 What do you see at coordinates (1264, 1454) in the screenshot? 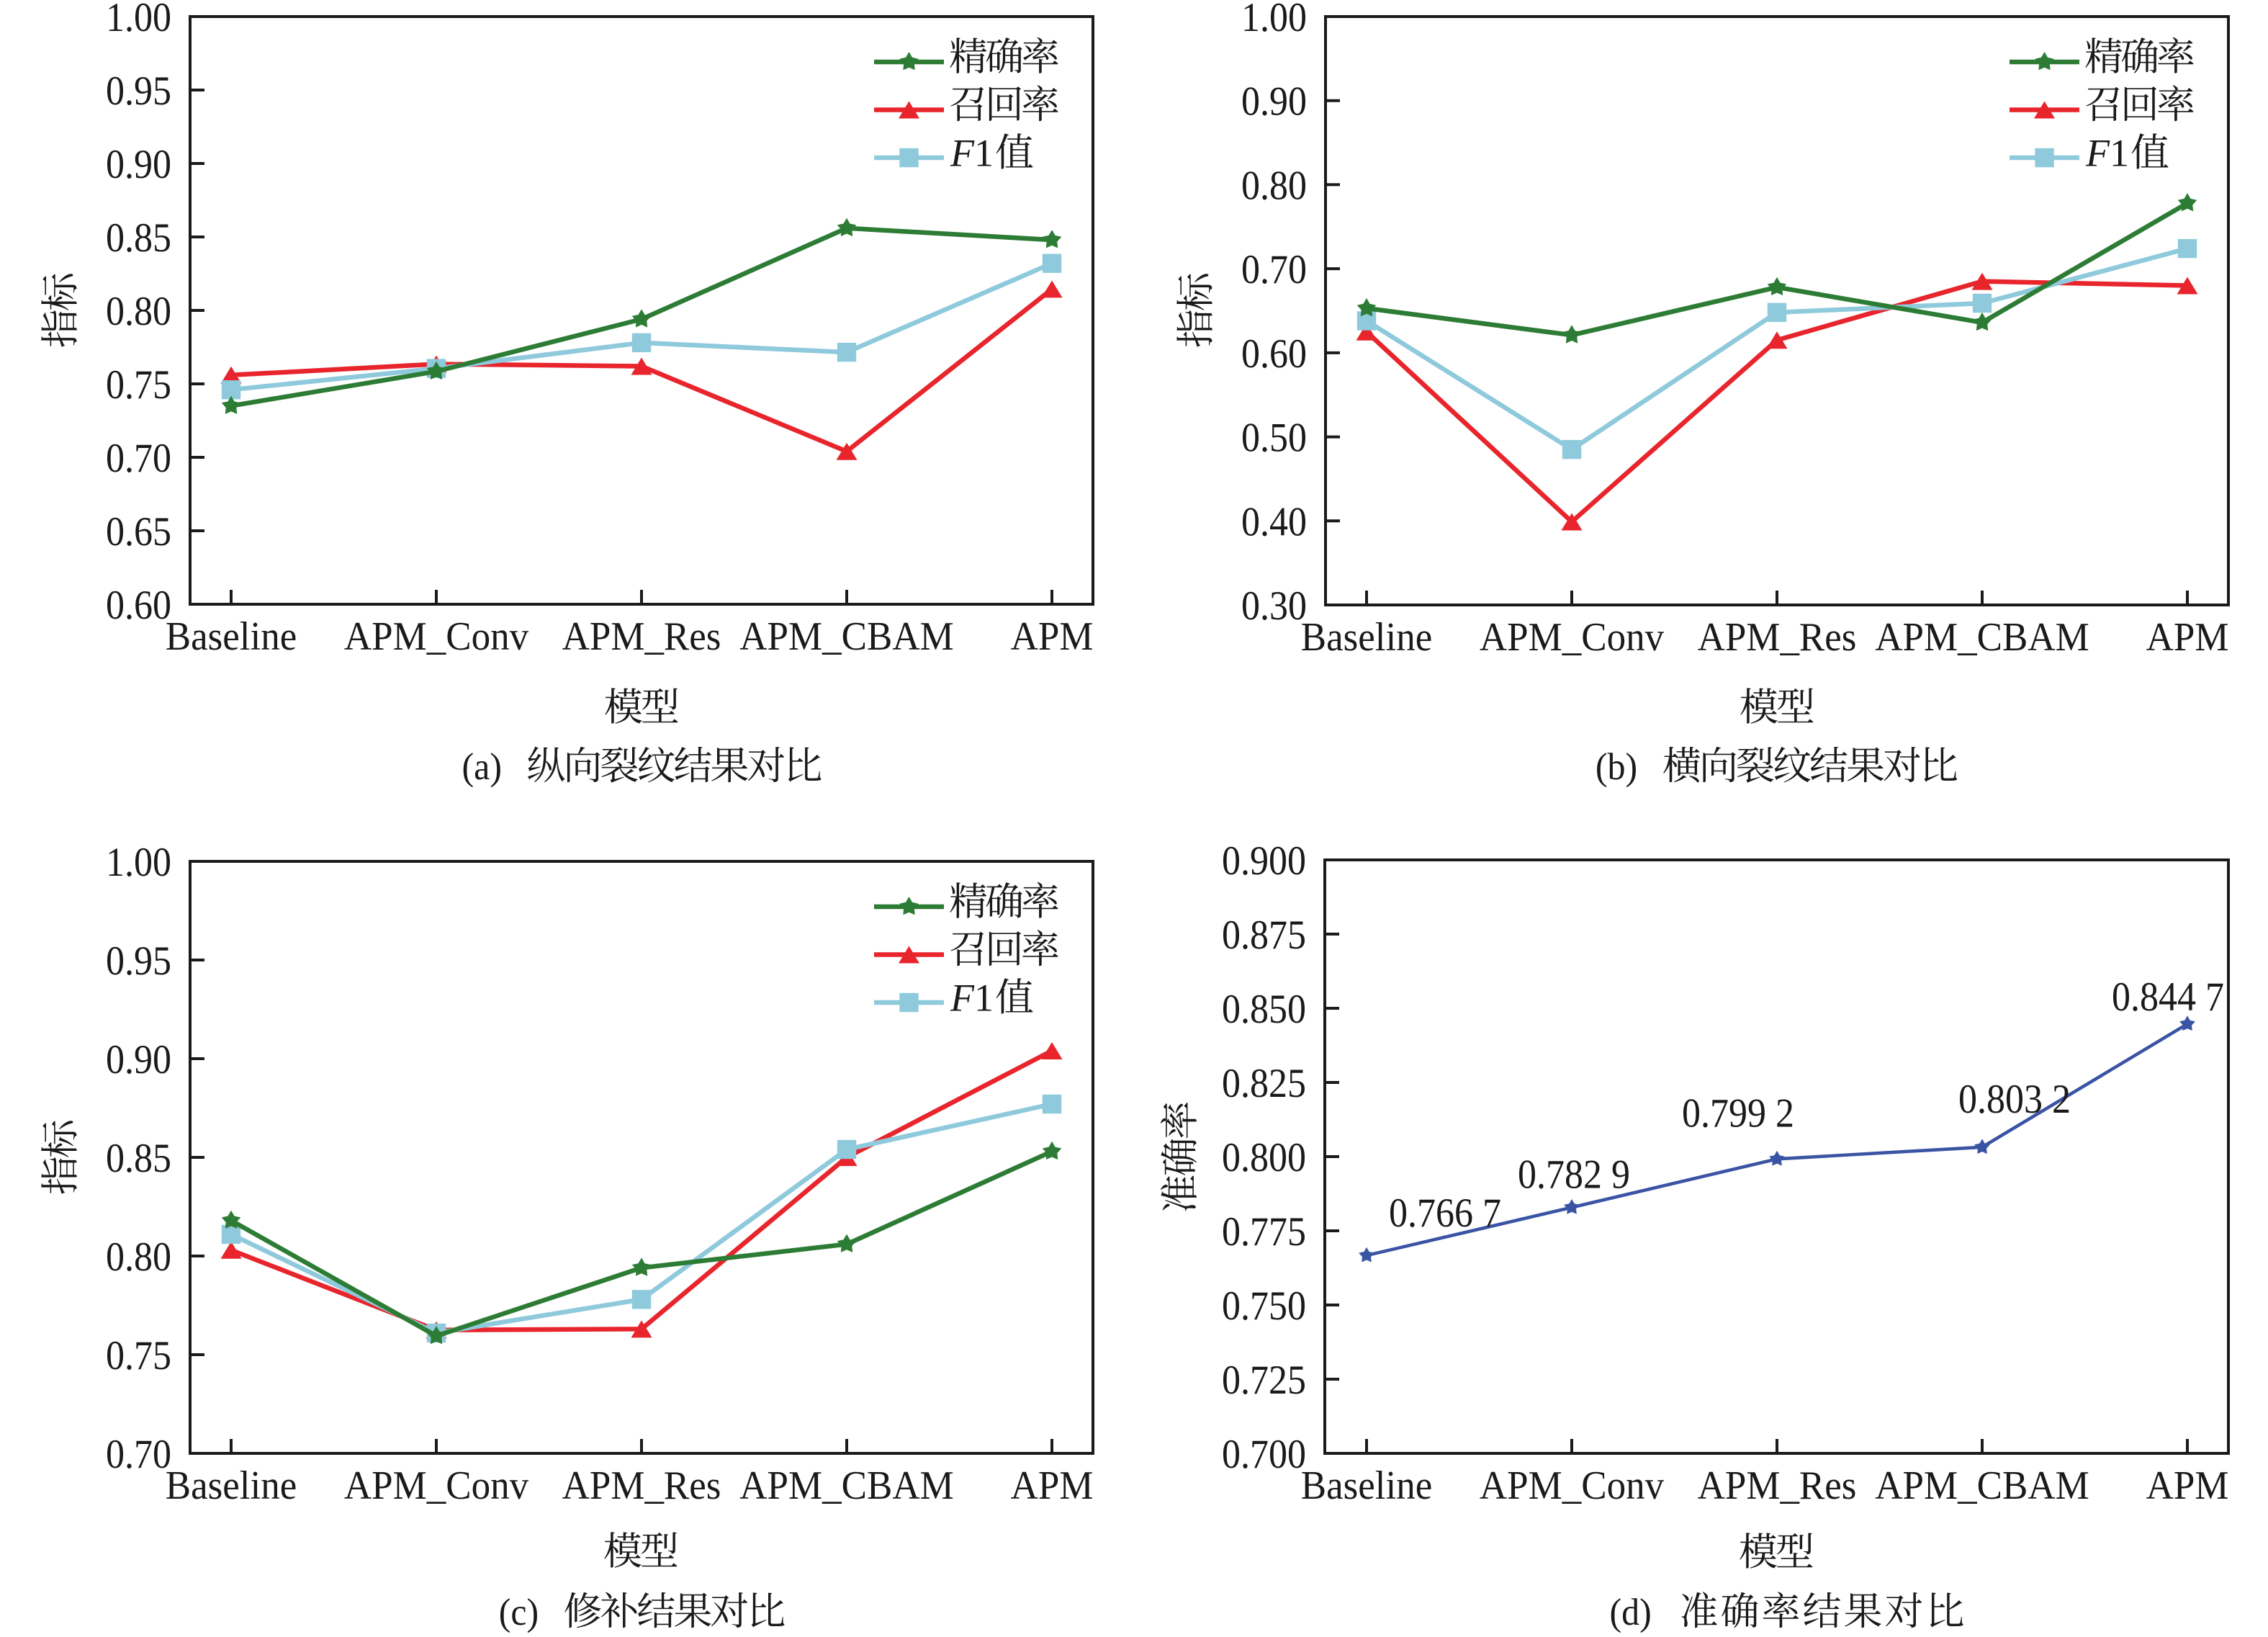
I see `svg-text: 0.700` at bounding box center [1264, 1454].